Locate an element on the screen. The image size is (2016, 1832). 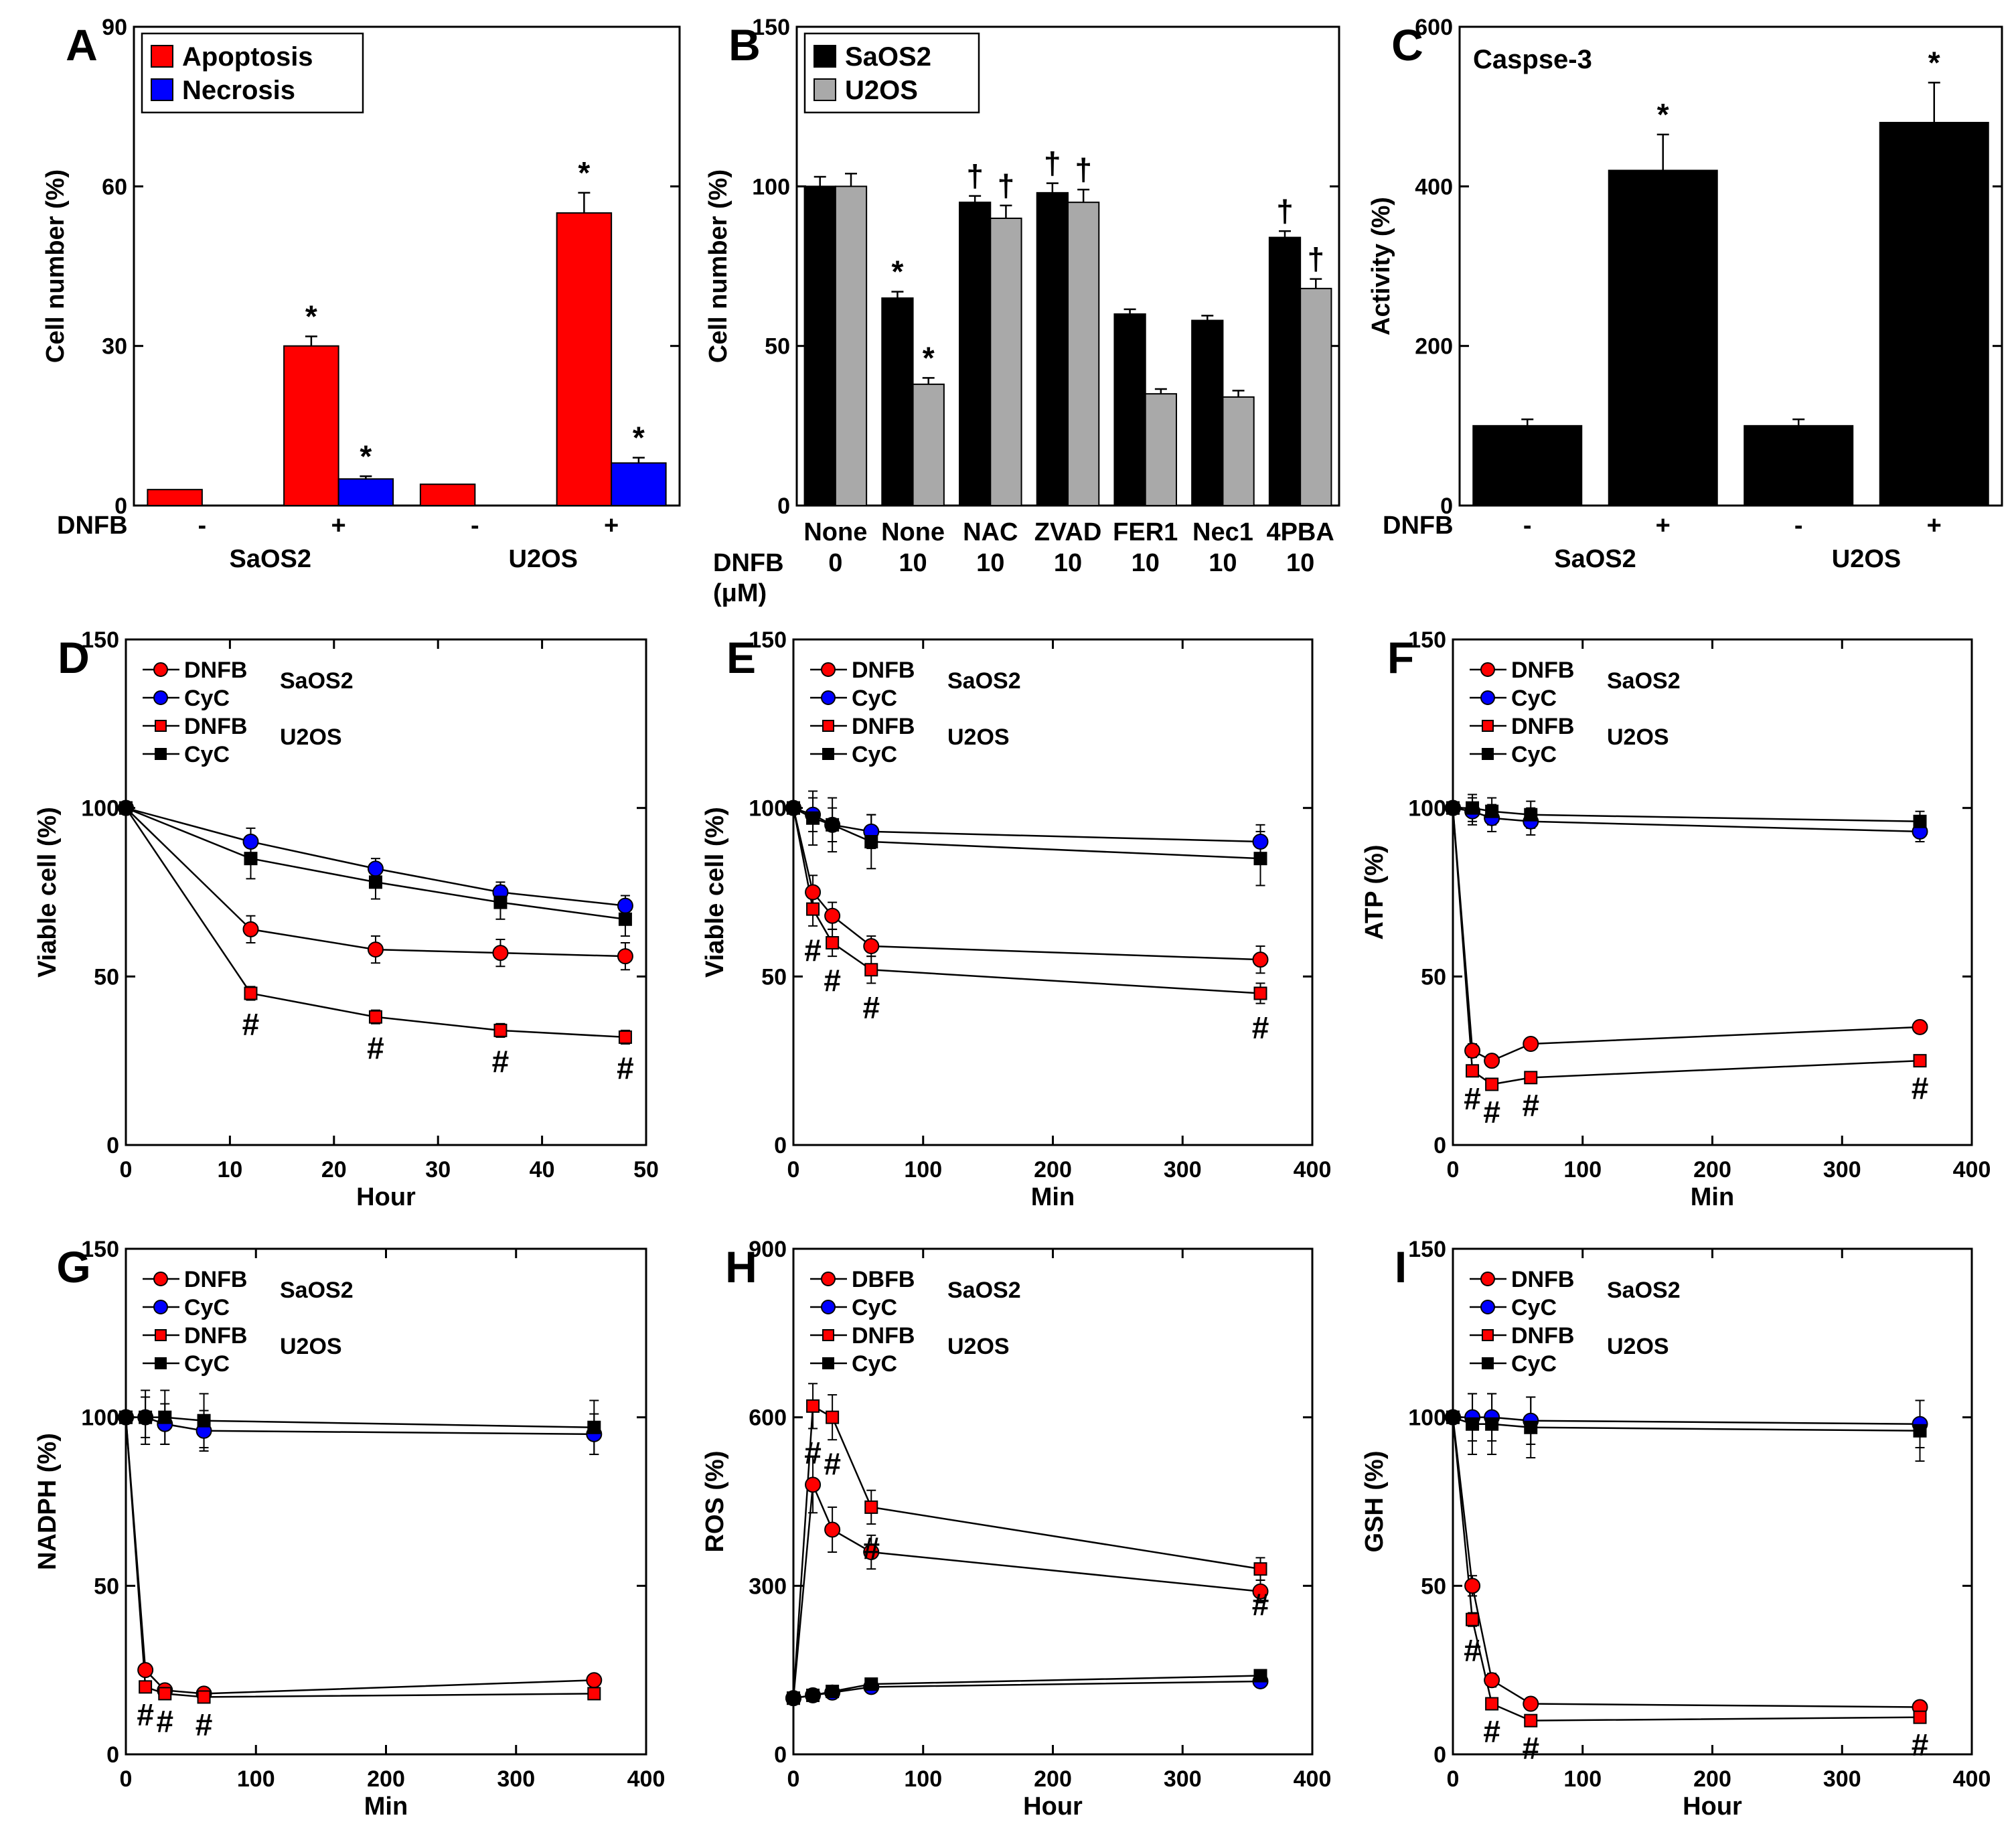
panel-c-group-label-0: SaOS2 is located at coordinates (1595, 559).